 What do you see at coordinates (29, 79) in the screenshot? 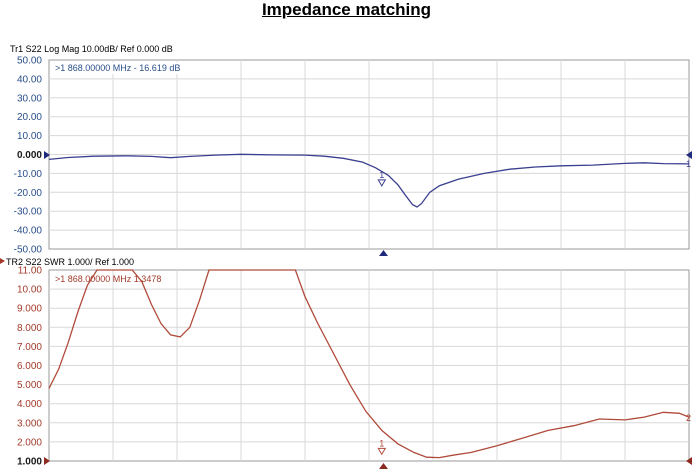
I see `s22-logmag-y-tick-label: 40.00` at bounding box center [29, 79].